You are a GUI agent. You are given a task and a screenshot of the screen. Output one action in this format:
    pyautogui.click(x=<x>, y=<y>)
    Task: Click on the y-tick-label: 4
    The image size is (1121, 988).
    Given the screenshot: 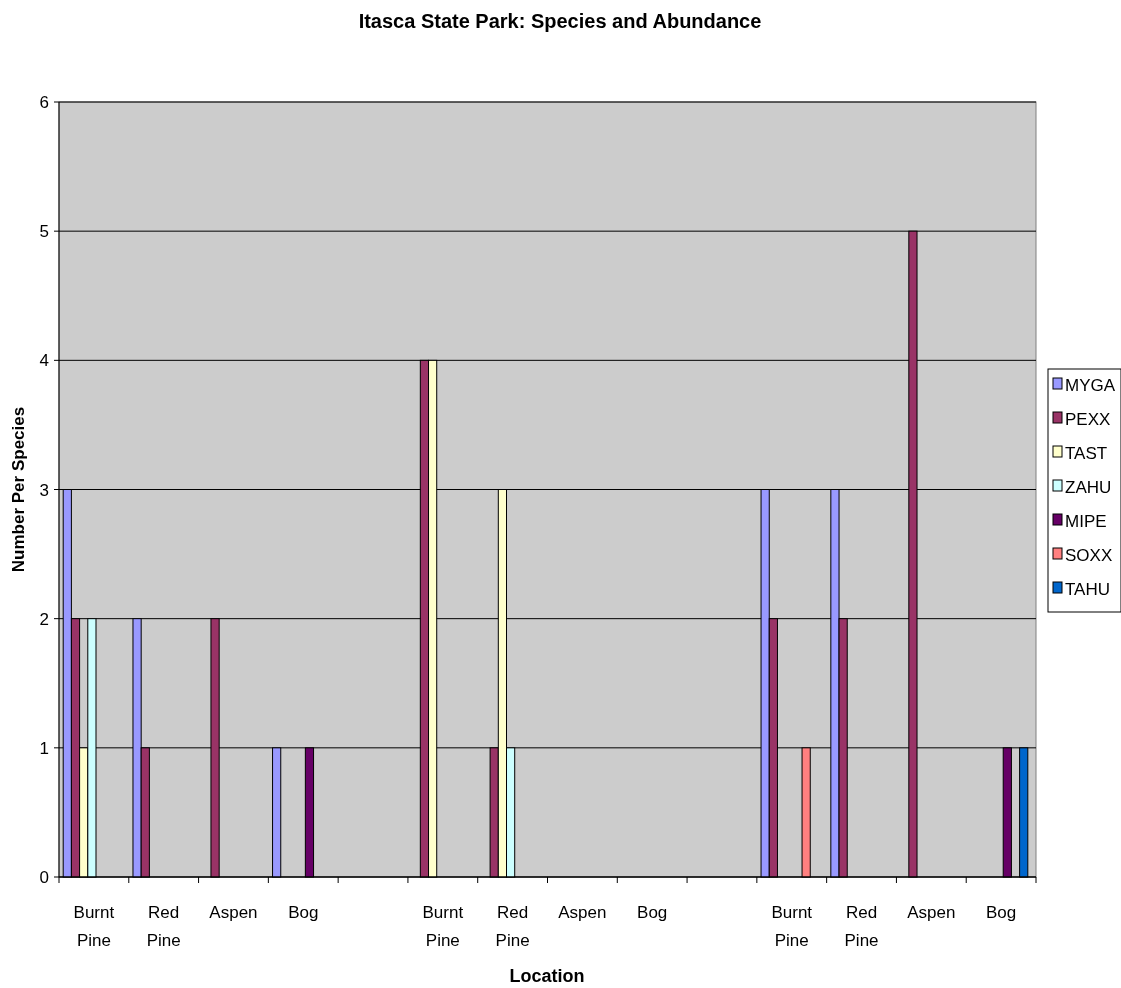 What is the action you would take?
    pyautogui.click(x=44, y=361)
    